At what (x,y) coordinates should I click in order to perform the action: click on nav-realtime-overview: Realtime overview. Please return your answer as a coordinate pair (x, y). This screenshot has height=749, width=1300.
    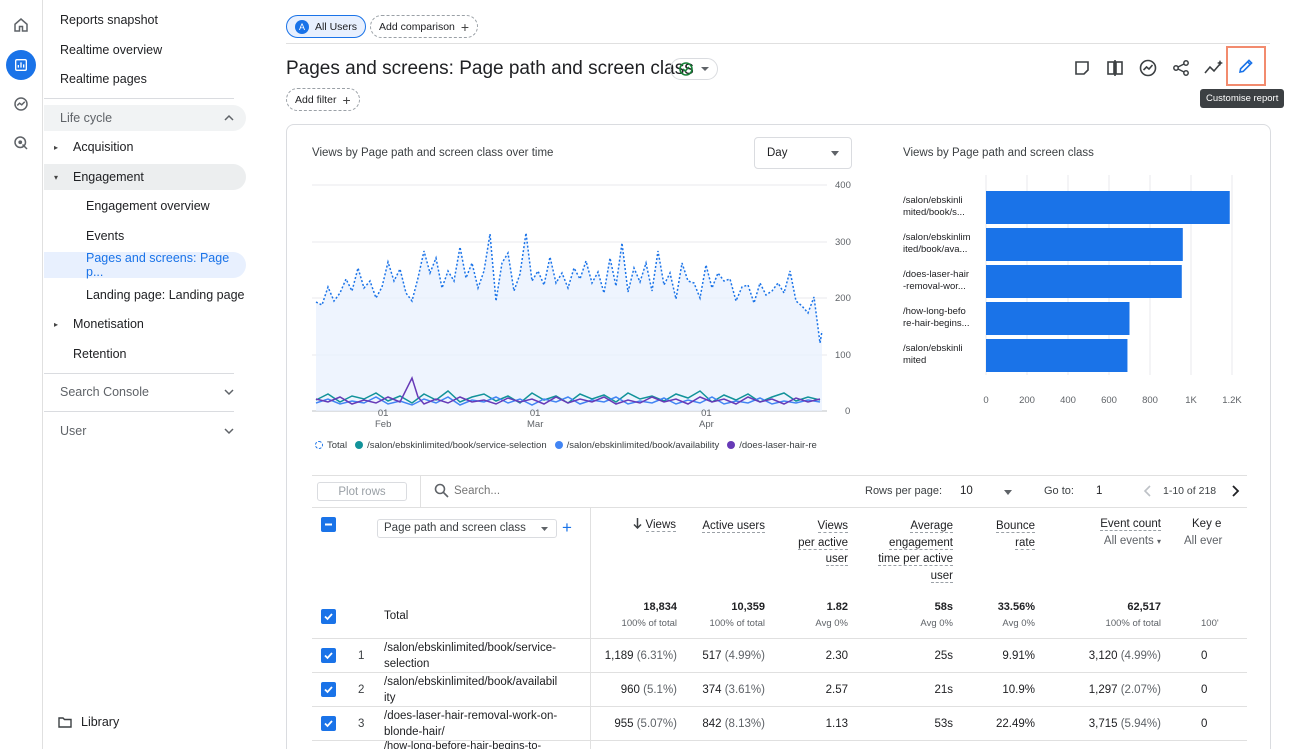
    Looking at the image, I should click on (145, 50).